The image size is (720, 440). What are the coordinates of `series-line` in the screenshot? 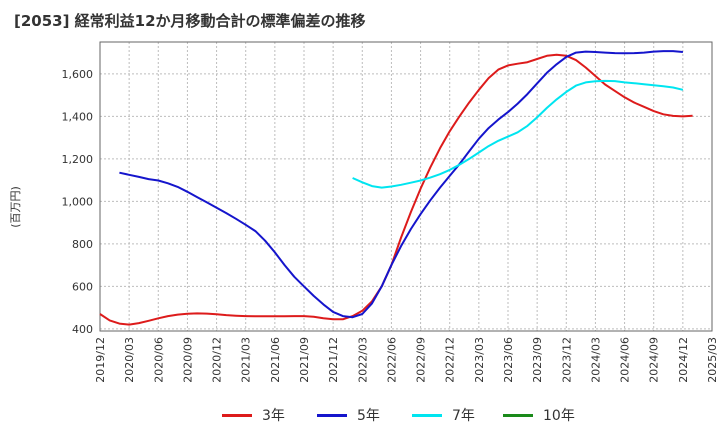 It's located at (518, 134).